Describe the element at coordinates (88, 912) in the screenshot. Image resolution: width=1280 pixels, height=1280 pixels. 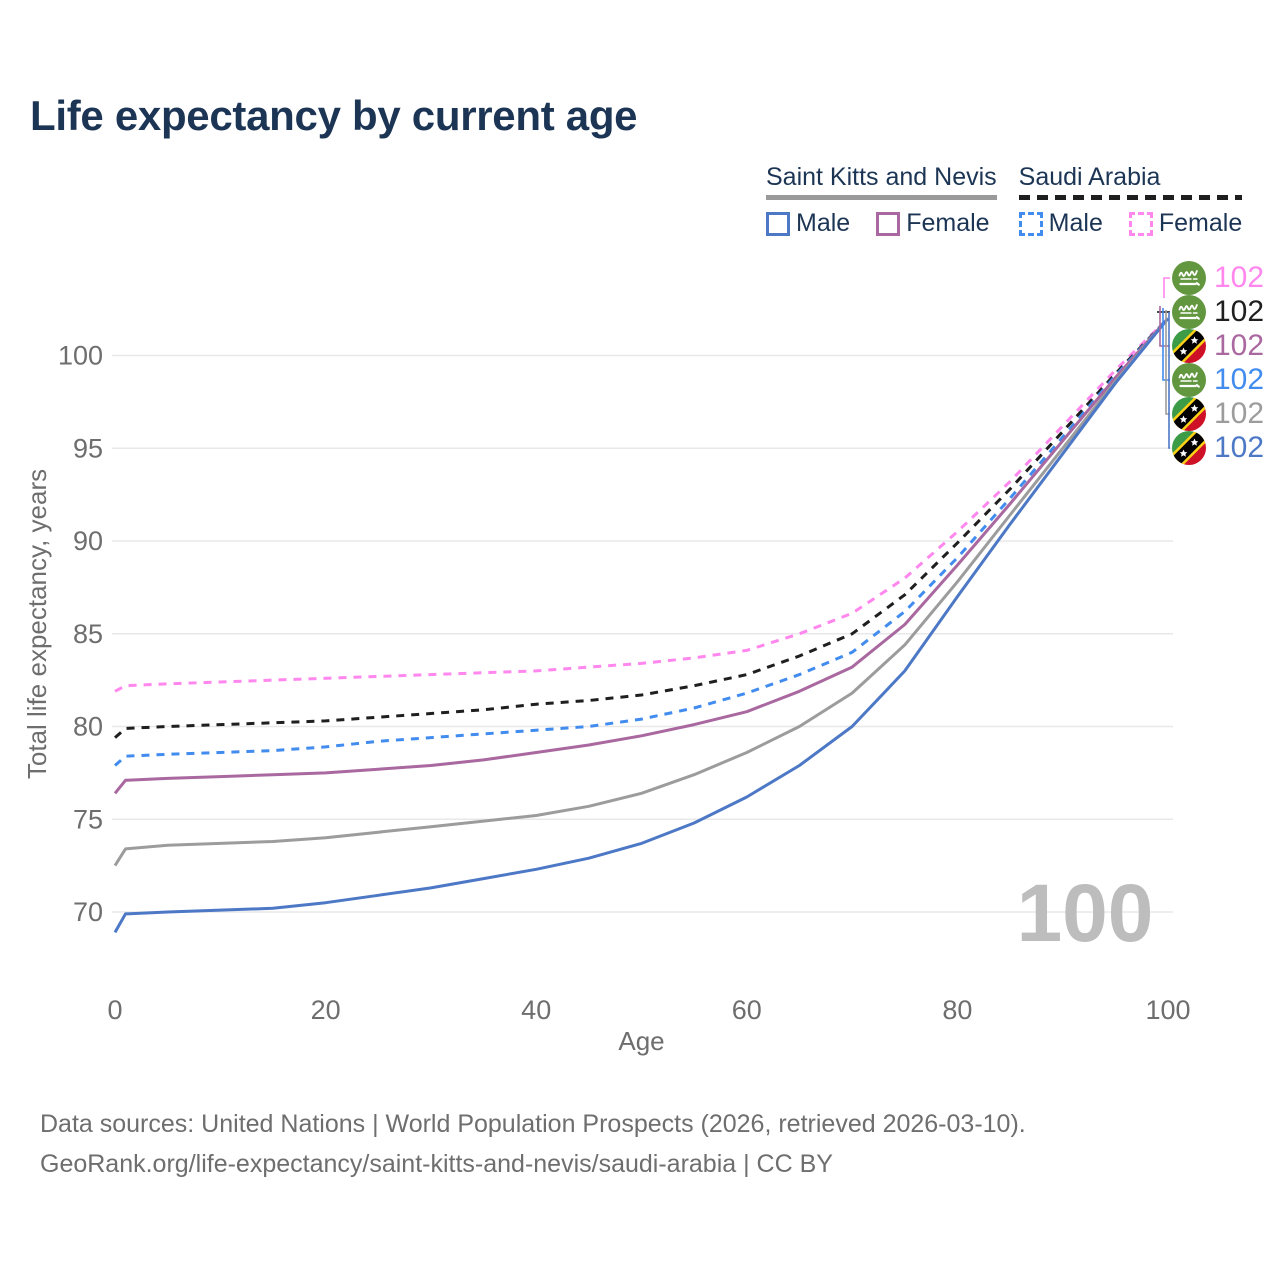
I see `y-tick-label: 70` at that location.